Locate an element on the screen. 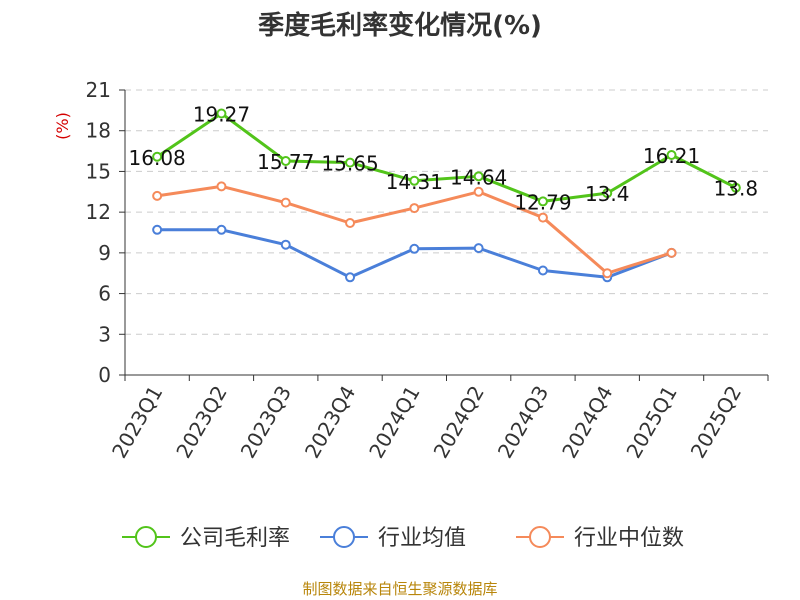 This screenshot has width=800, height=600. legend-label: 行业中位数 is located at coordinates (629, 538).